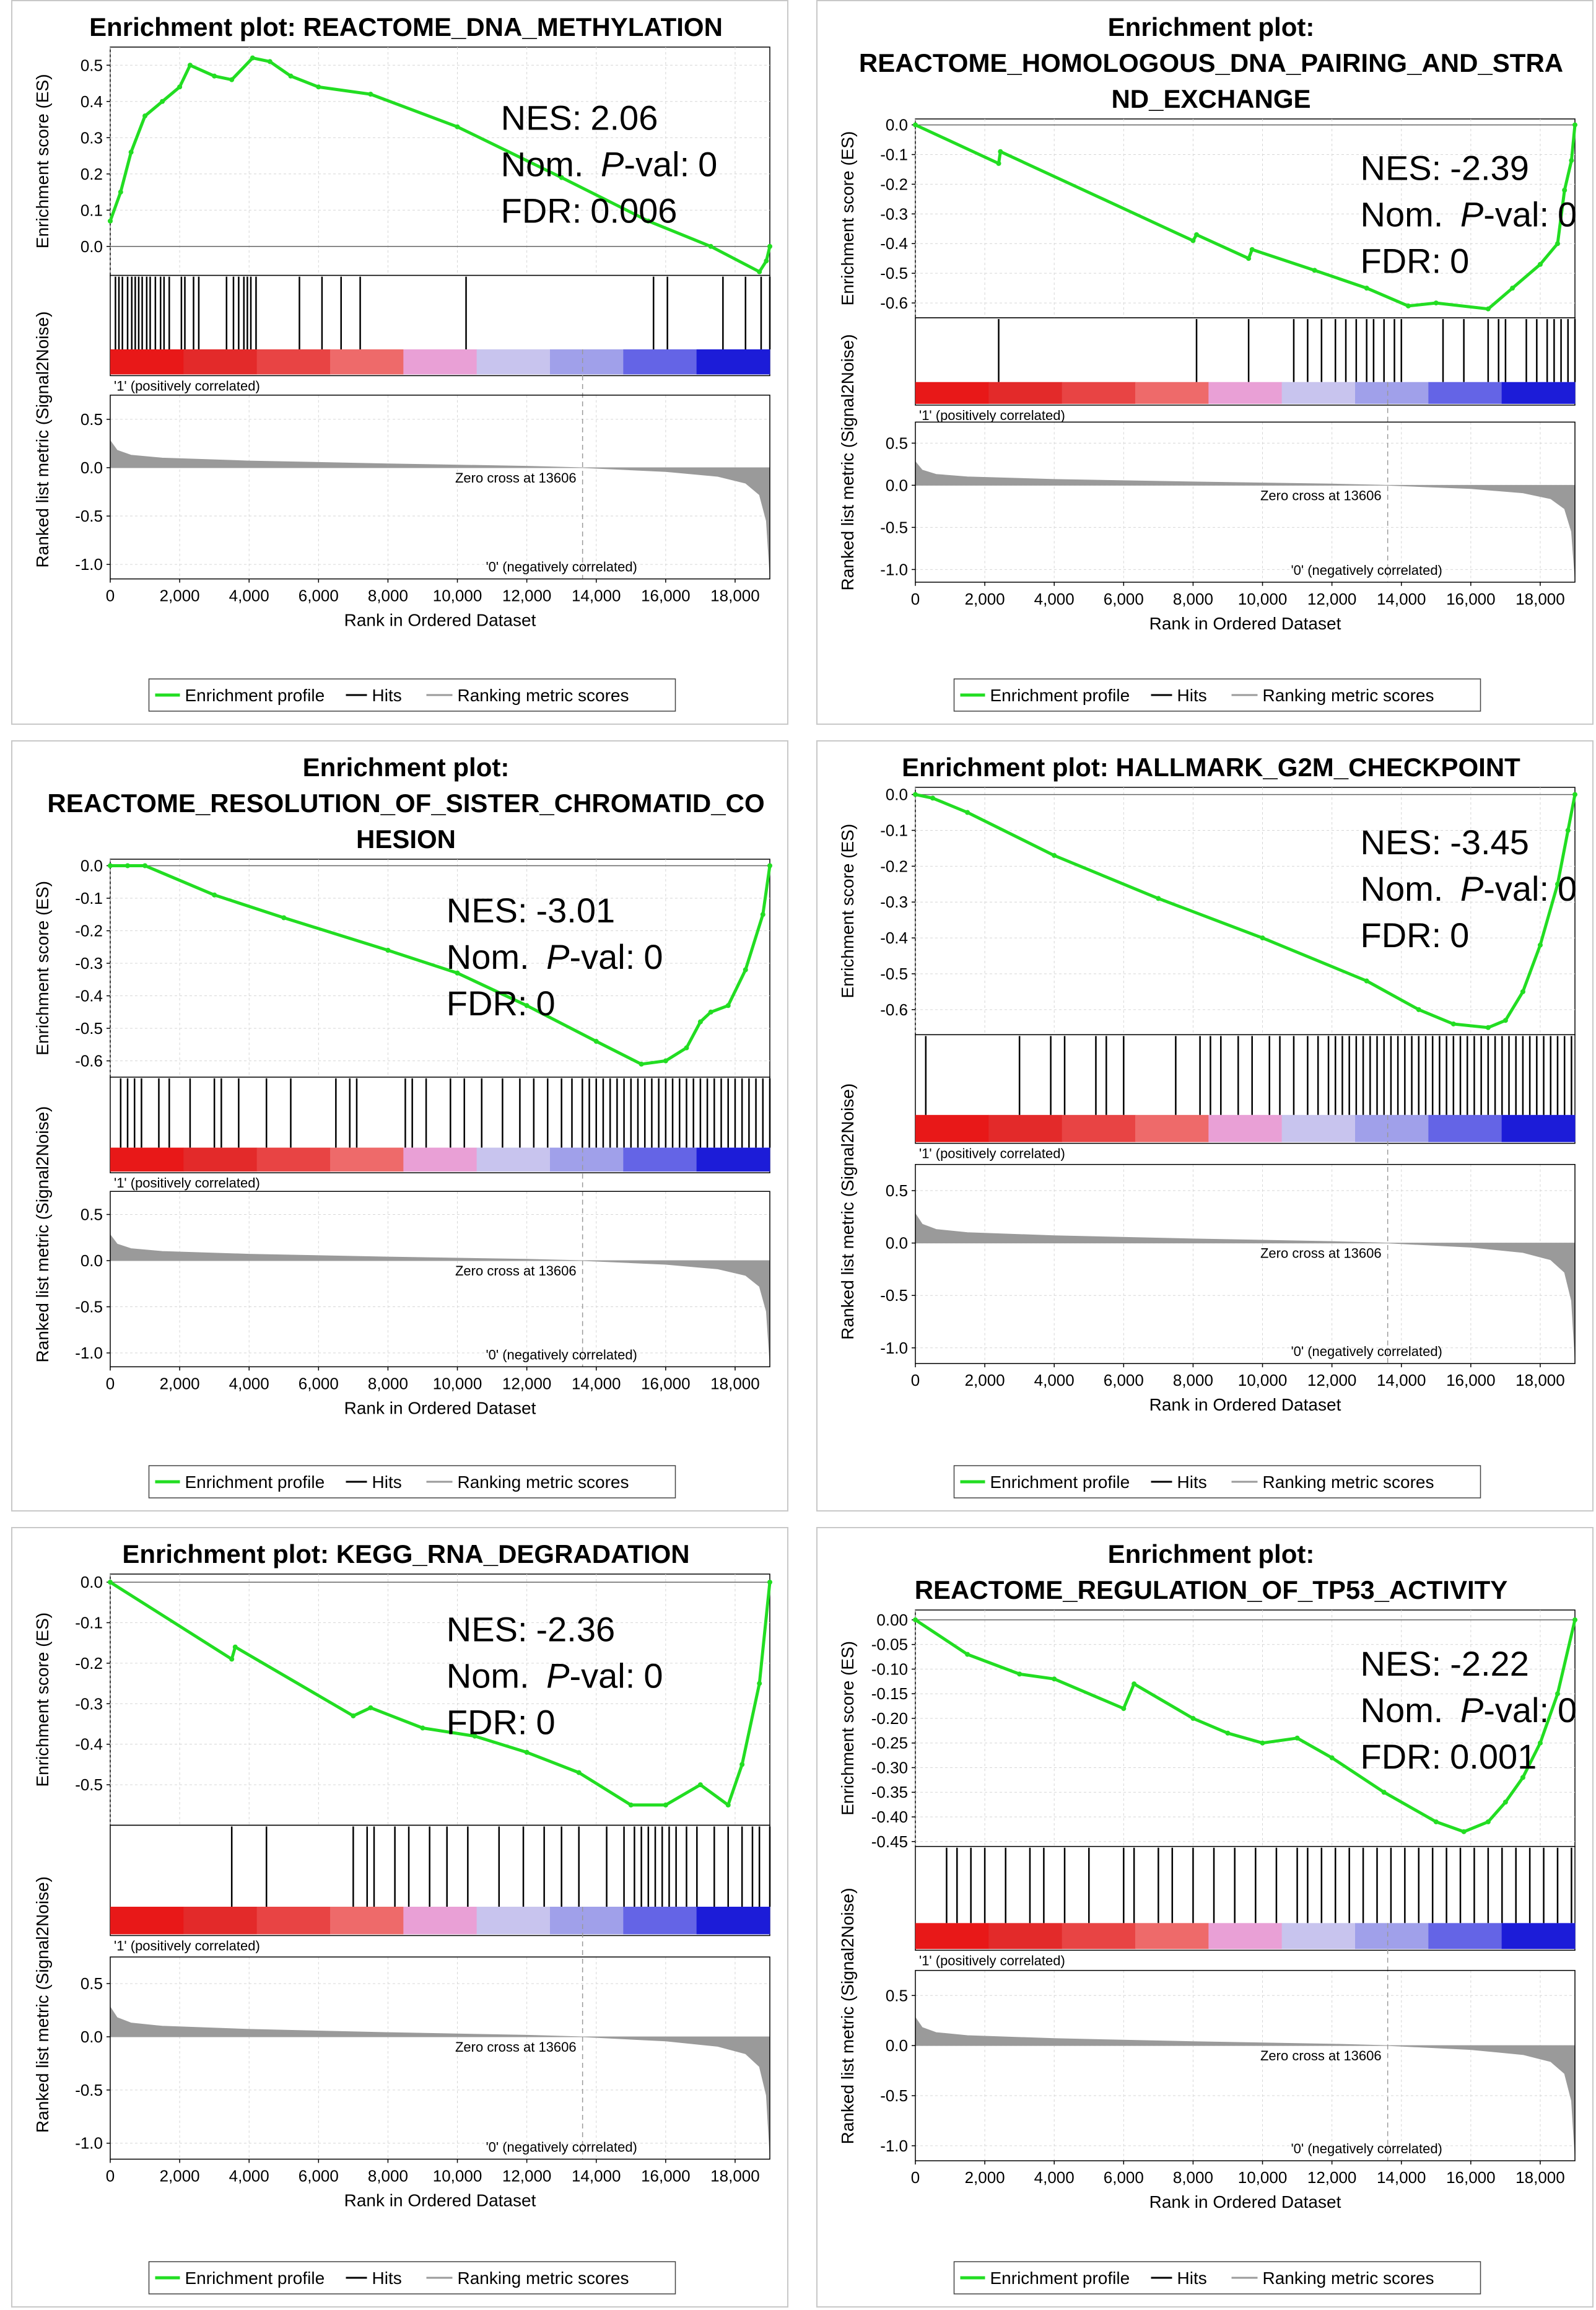  Describe the element at coordinates (92, 174) in the screenshot. I see `es-y-tick-label: 0.2` at that location.